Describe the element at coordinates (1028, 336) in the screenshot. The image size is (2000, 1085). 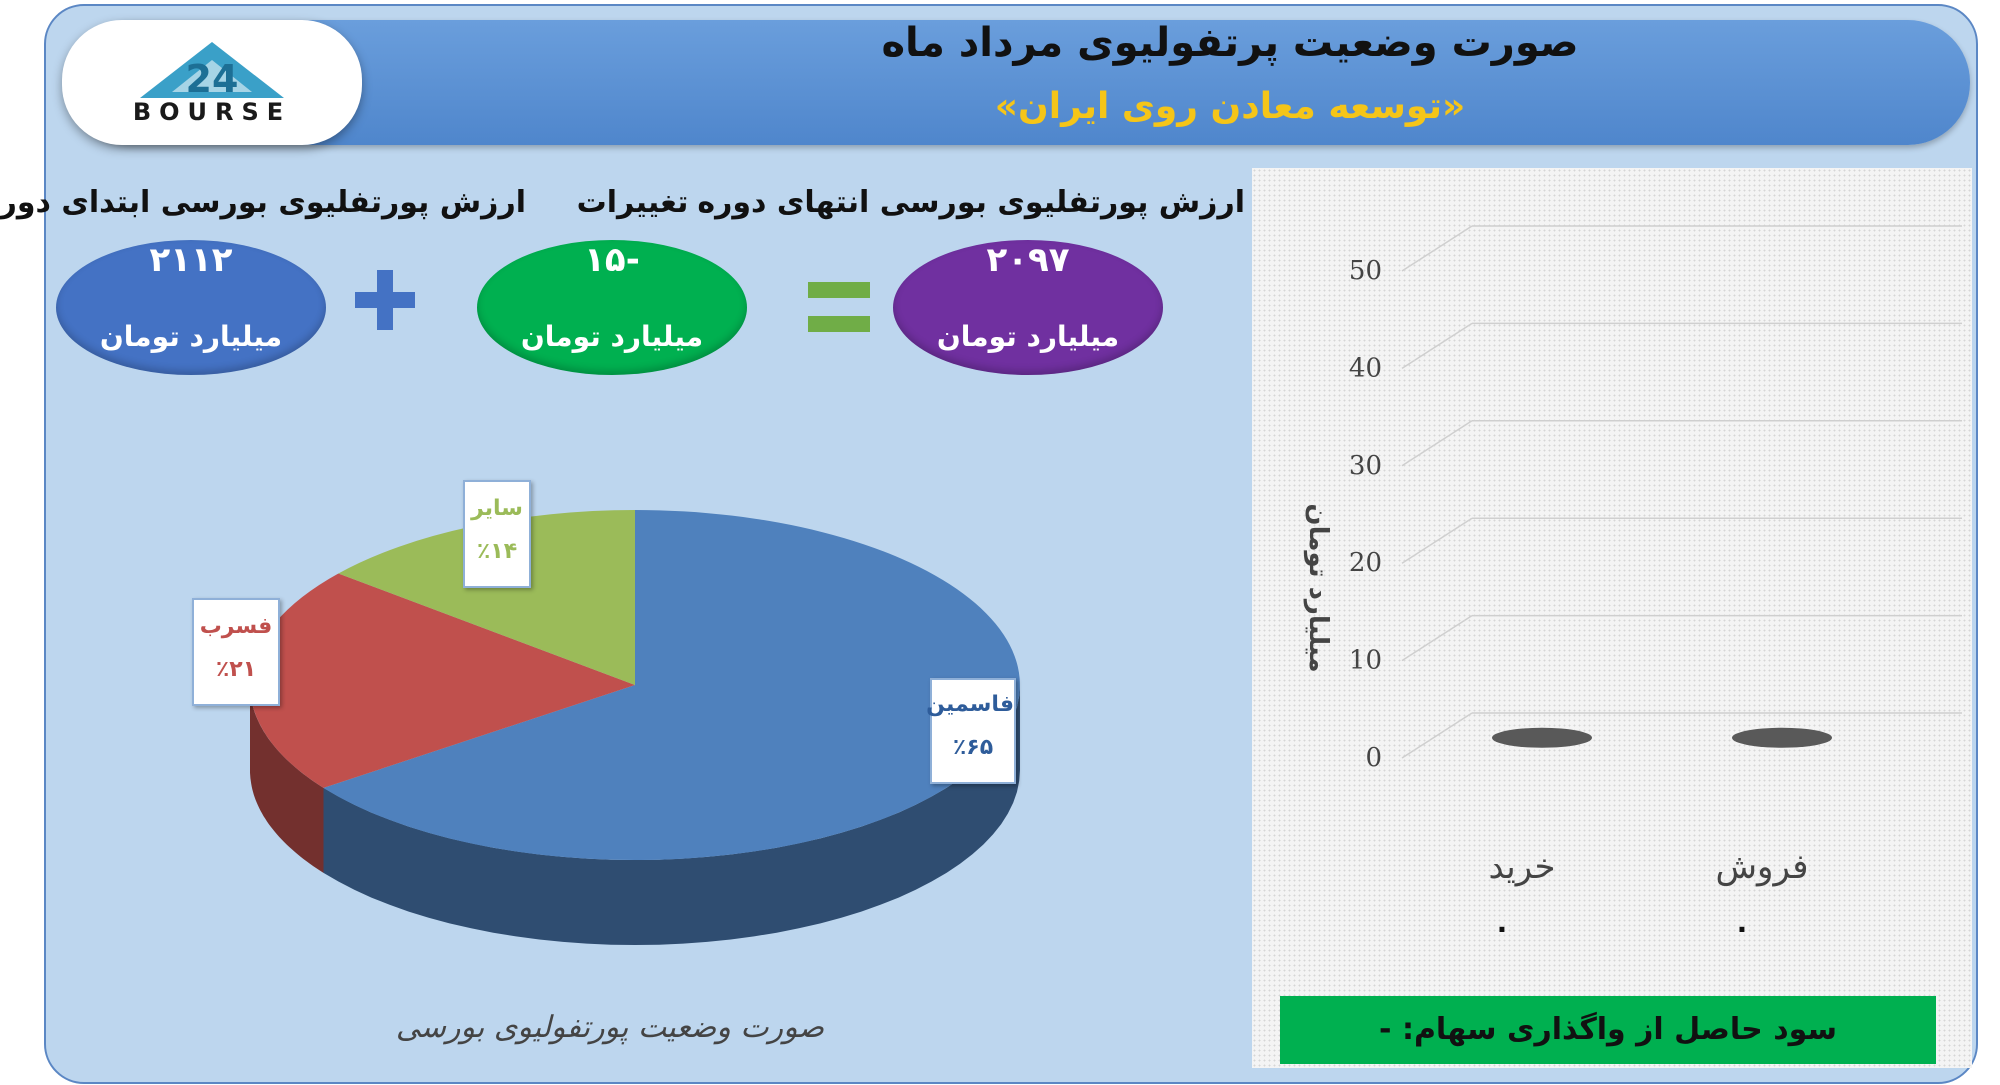
I see `end-unit: میلیارد تومان` at that location.